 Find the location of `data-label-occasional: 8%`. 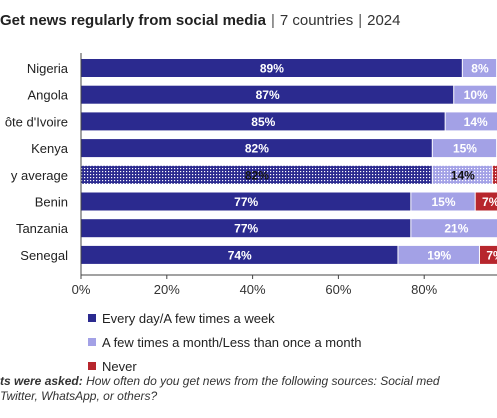

data-label-occasional: 8% is located at coordinates (480, 69).